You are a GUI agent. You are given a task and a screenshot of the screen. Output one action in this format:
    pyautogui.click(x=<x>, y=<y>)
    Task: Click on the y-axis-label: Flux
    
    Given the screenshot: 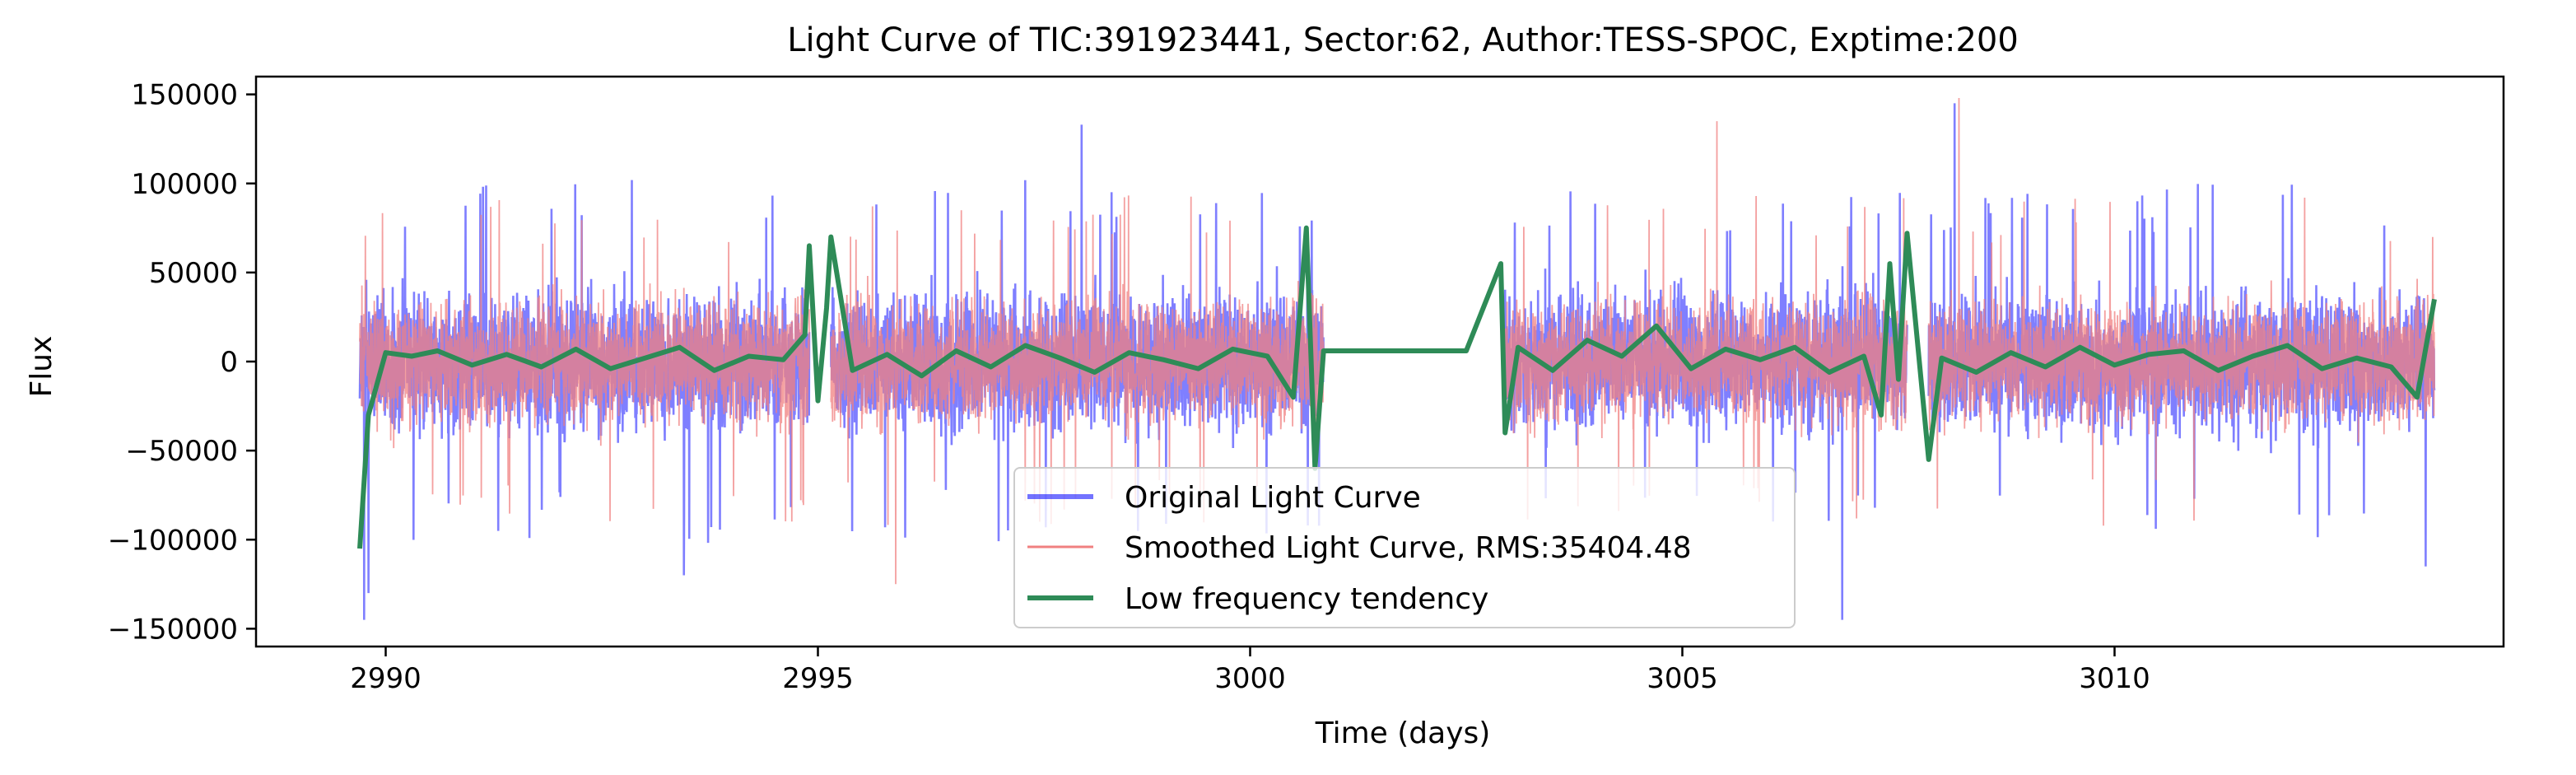 What is the action you would take?
    pyautogui.click(x=41, y=367)
    